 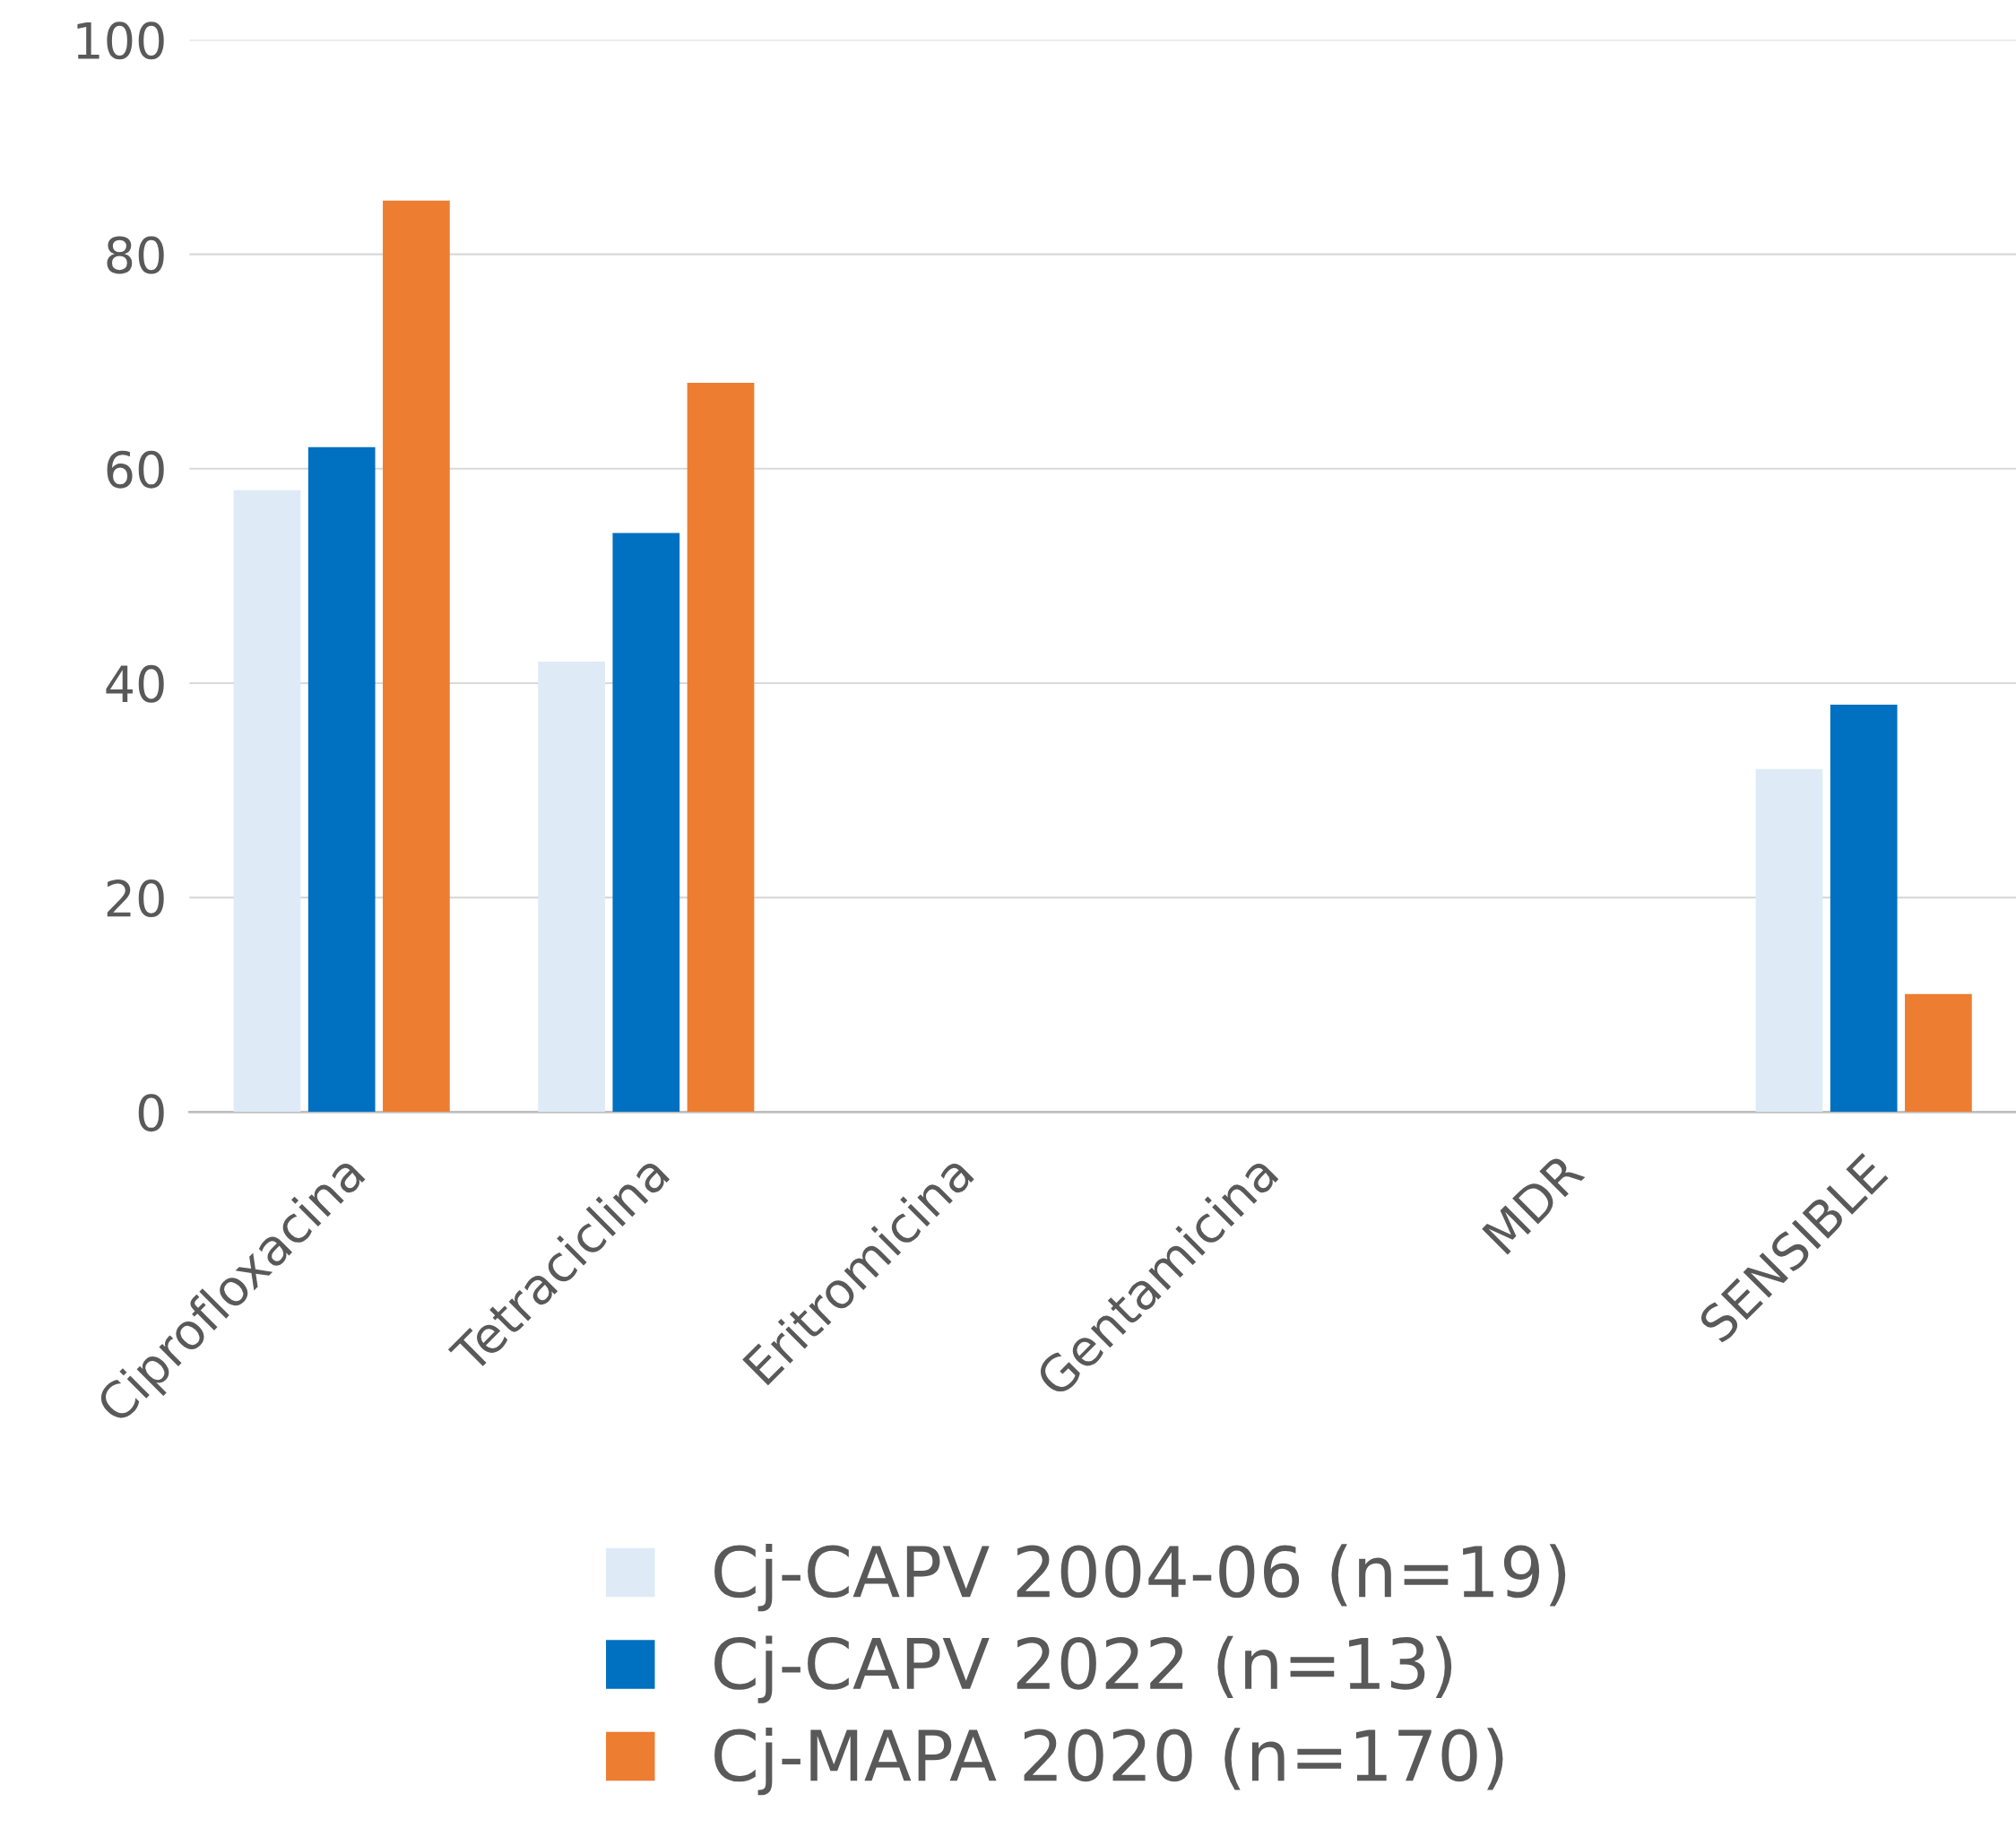 I want to click on y-tick-label: 20, so click(x=135, y=899).